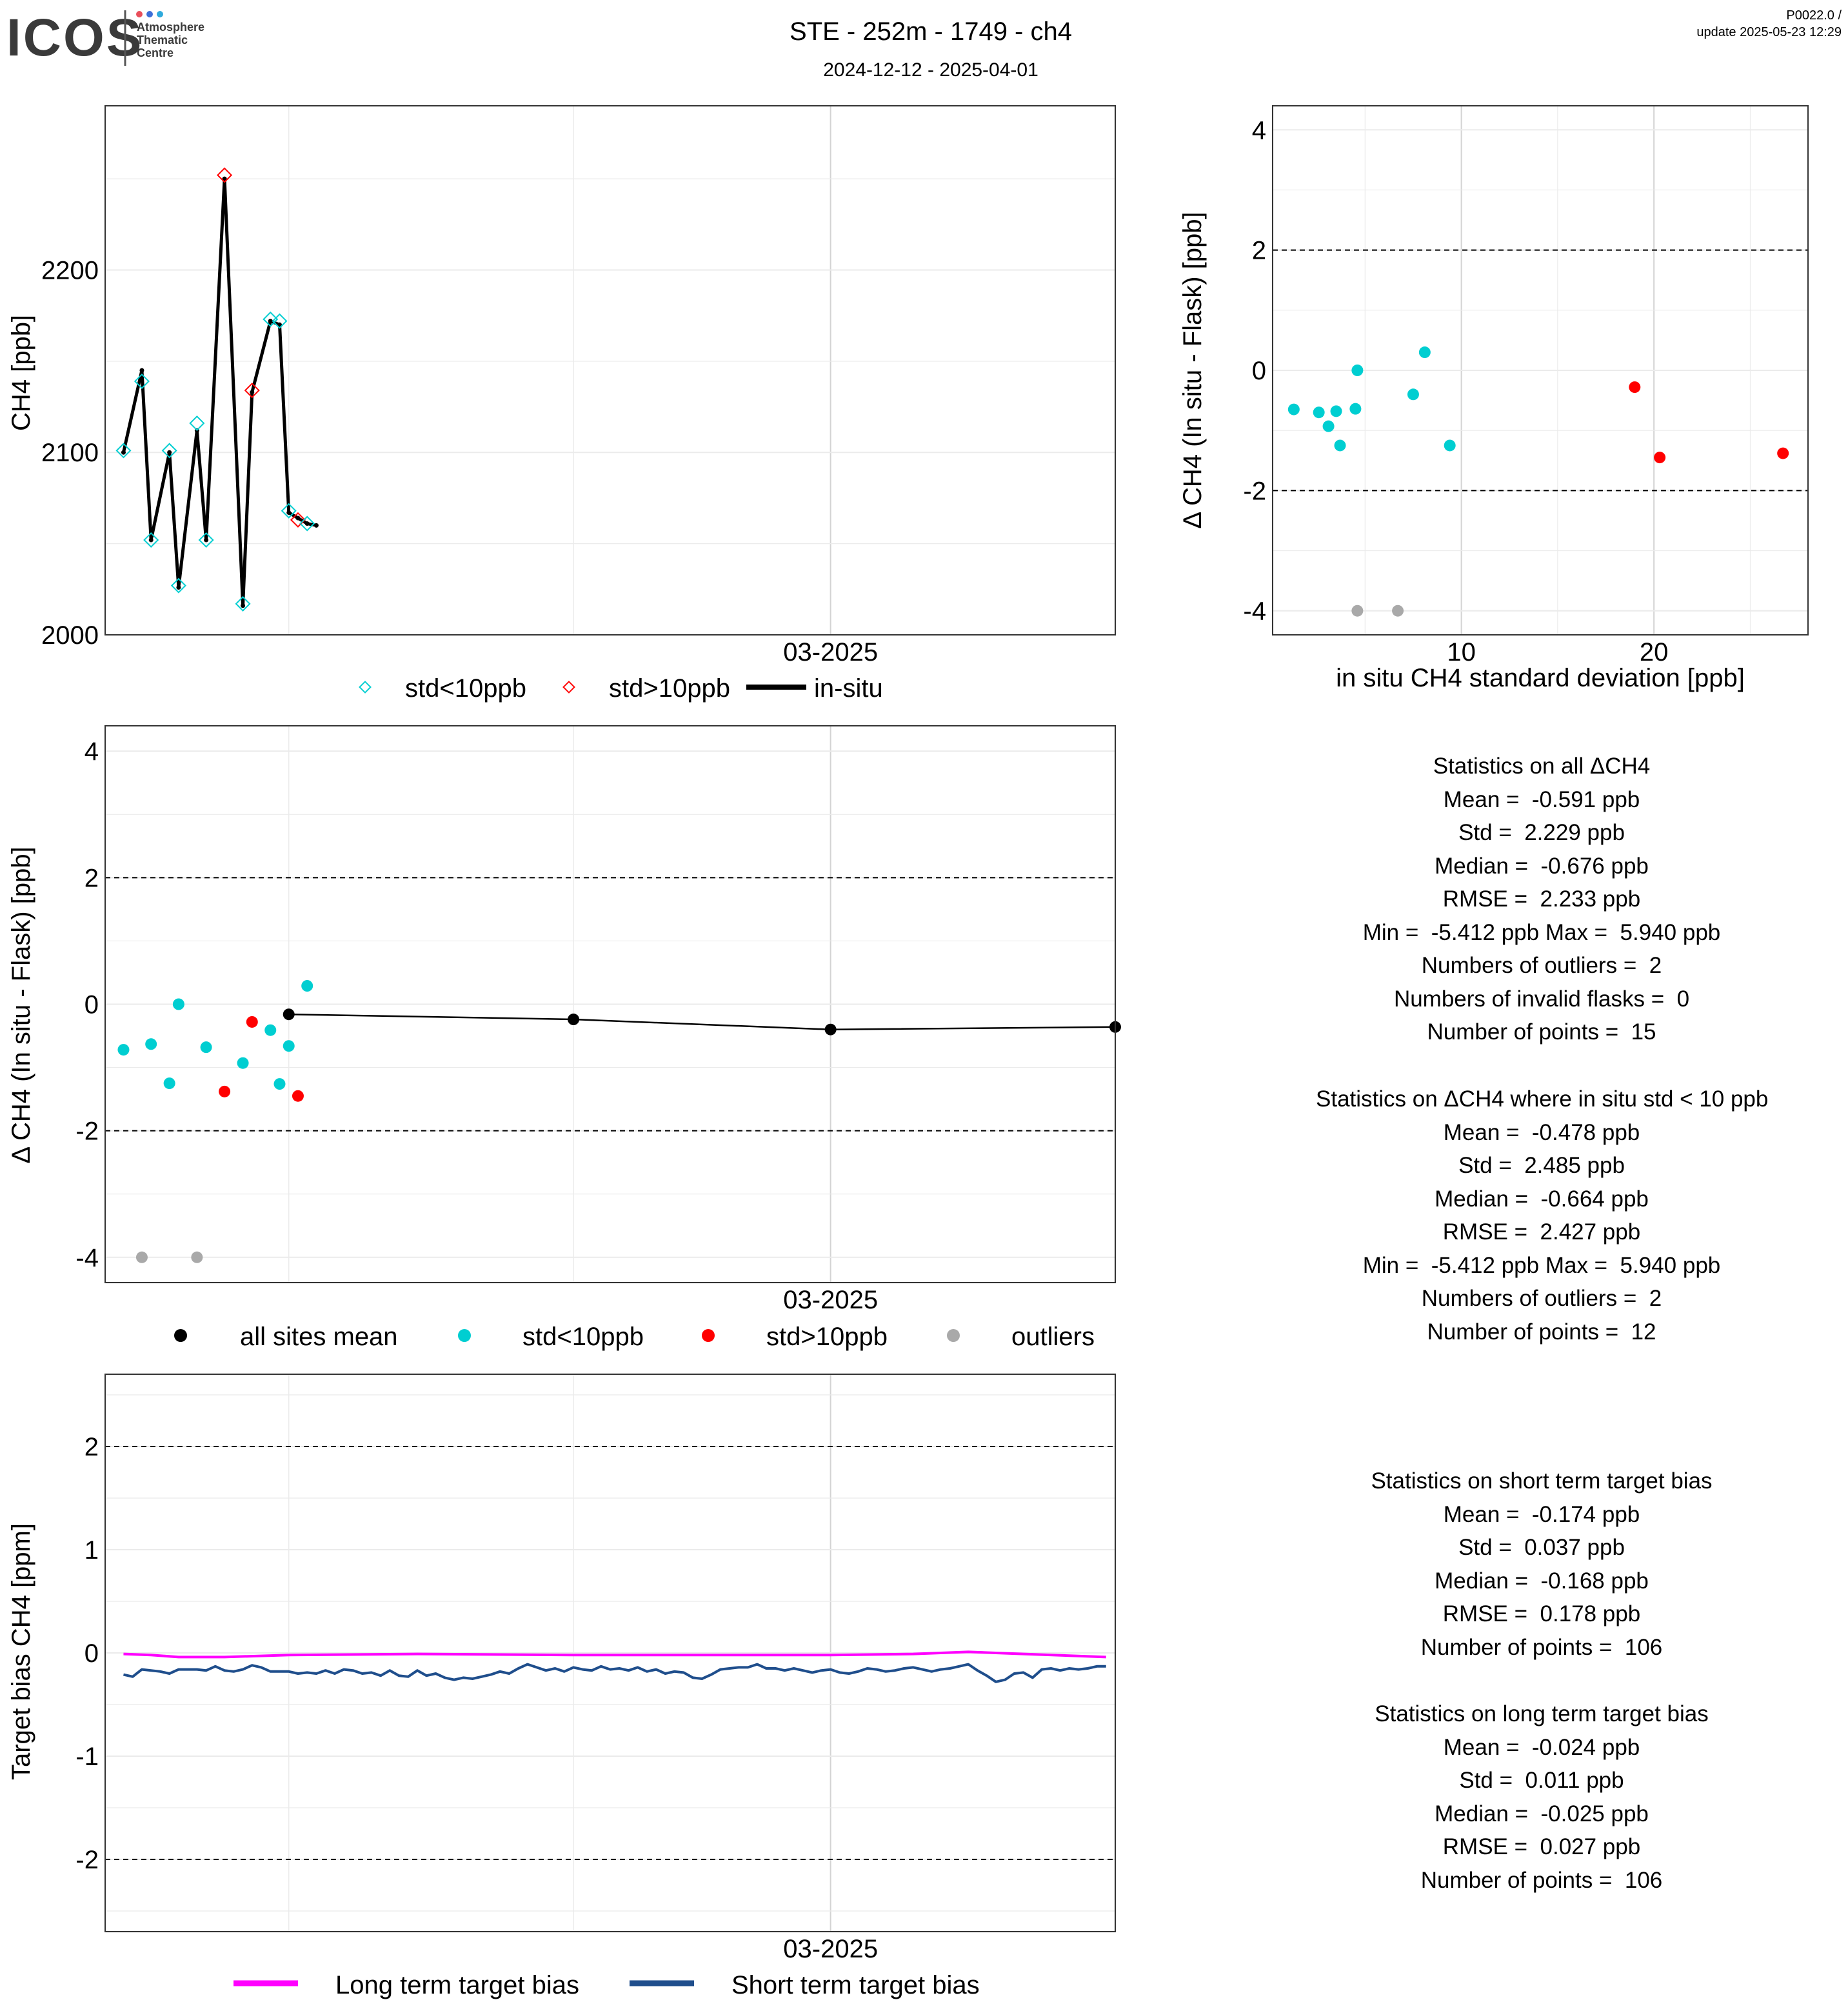 The height and width of the screenshot is (2011, 1848). Describe the element at coordinates (1542, 832) in the screenshot. I see `stats-line: Std = 2.229 ppb` at that location.